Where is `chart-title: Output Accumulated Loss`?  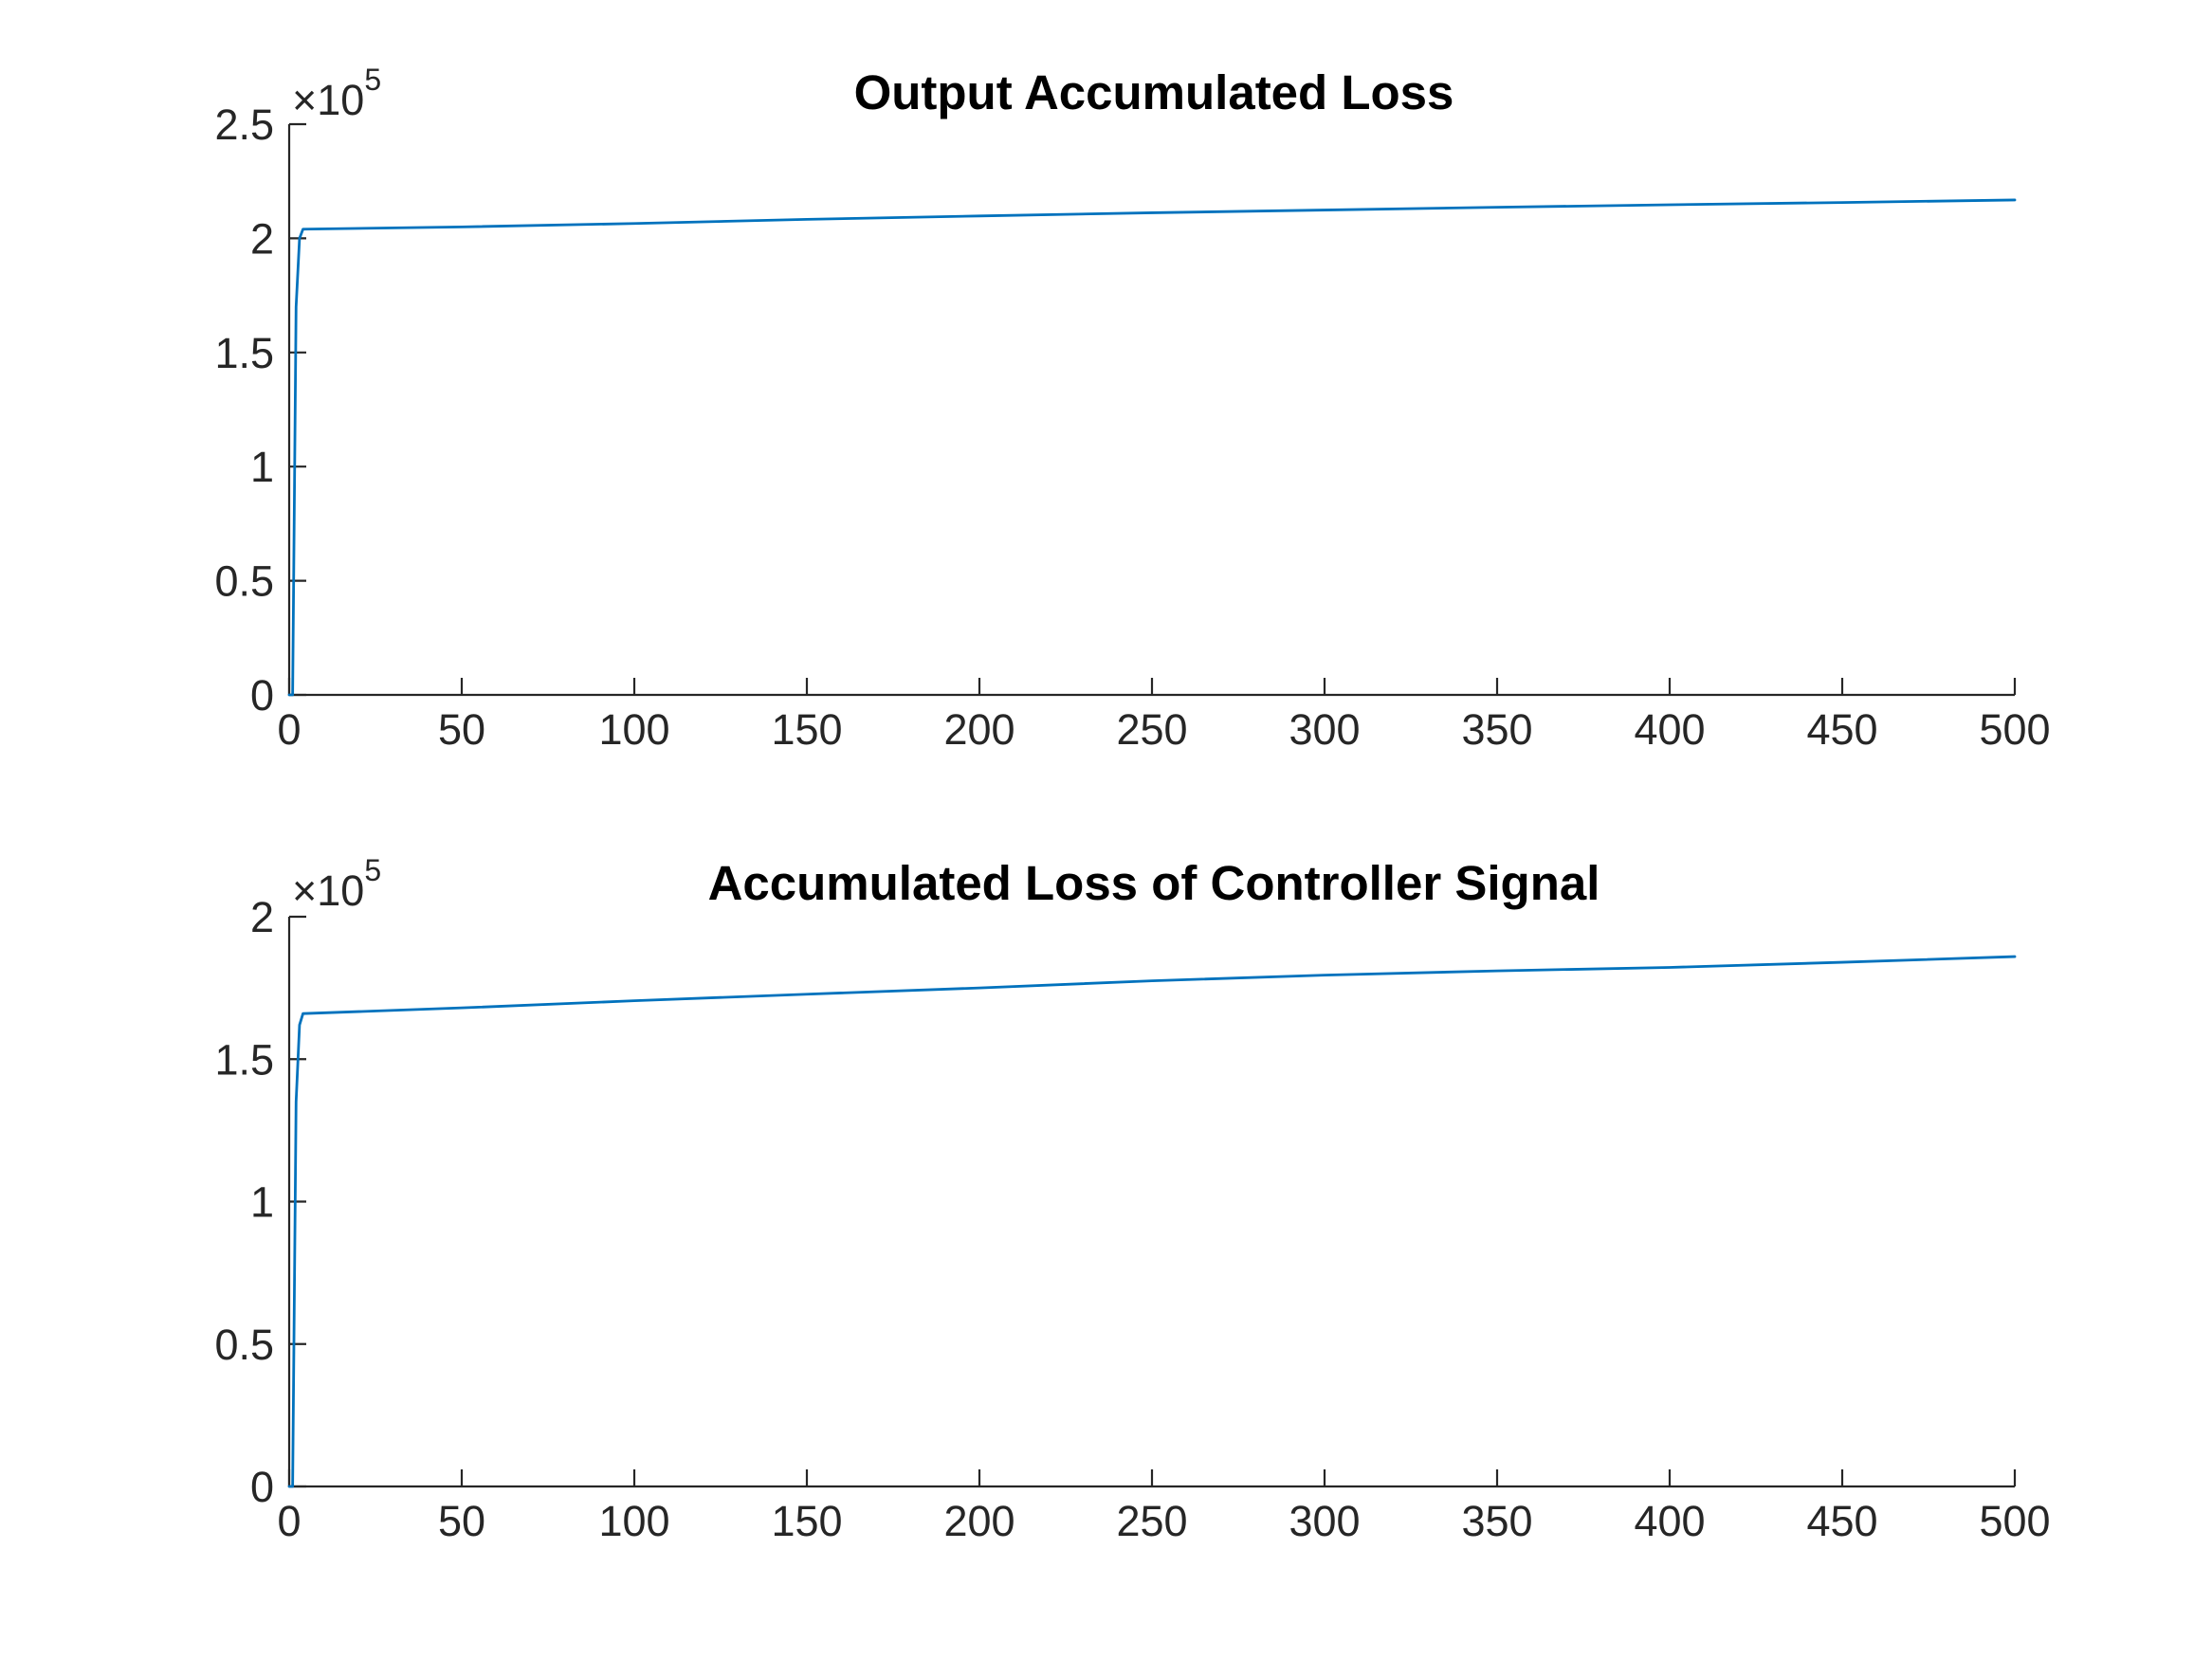
chart-title: Output Accumulated Loss is located at coordinates (1154, 92).